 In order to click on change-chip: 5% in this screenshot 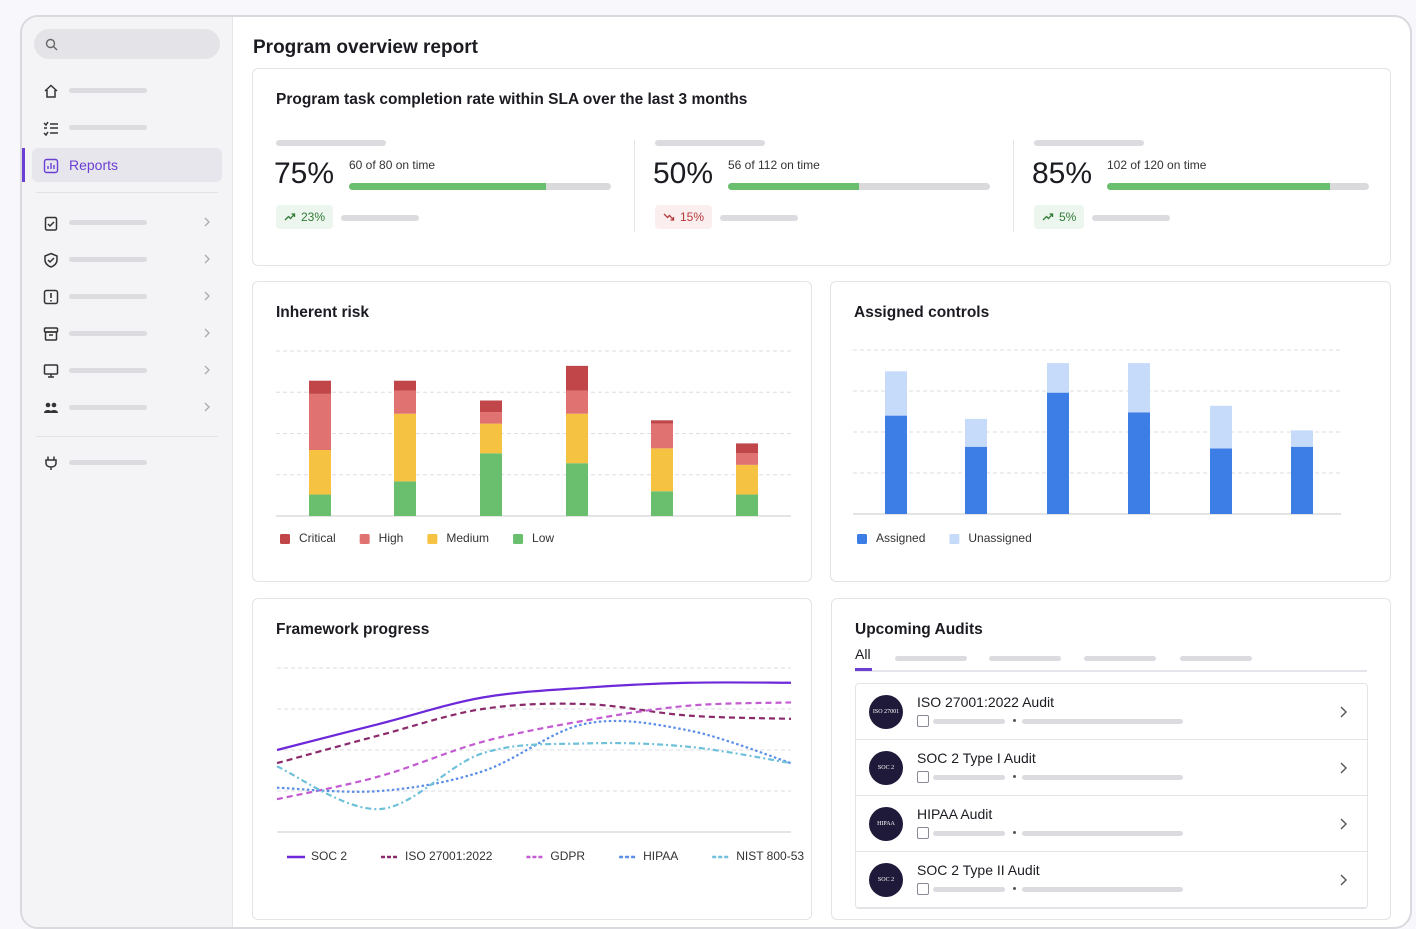, I will do `click(1059, 217)`.